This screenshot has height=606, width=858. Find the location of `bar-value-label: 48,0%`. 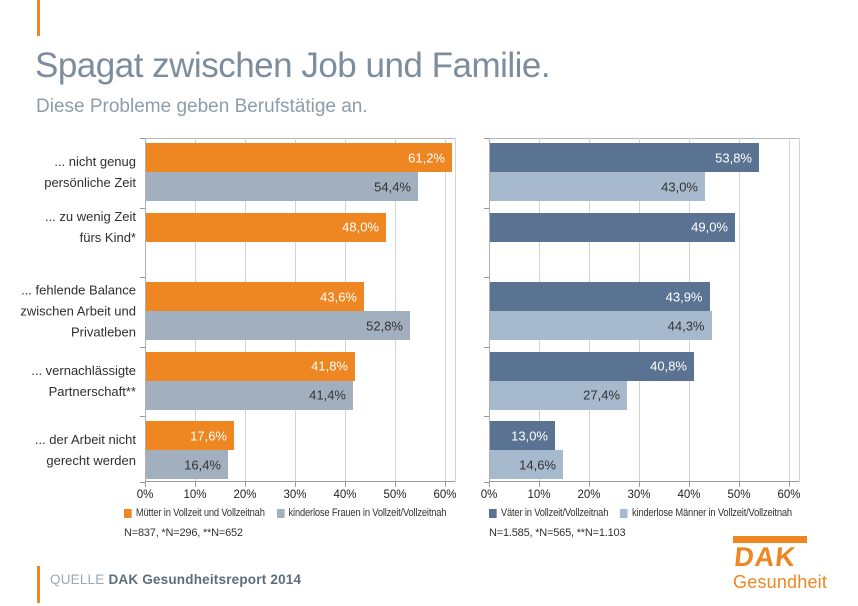

bar-value-label: 48,0% is located at coordinates (360, 227).